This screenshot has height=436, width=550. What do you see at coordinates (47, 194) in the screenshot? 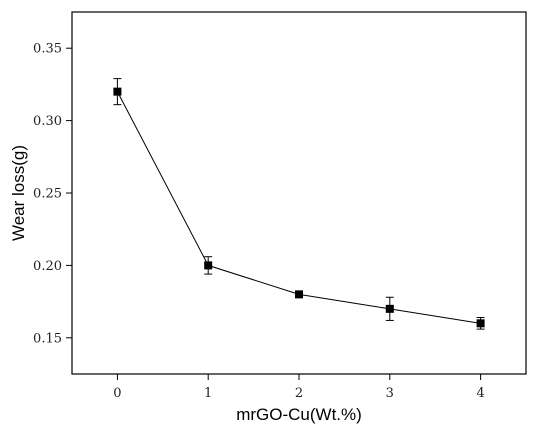
I see `y-tick-label: 0.25` at bounding box center [47, 194].